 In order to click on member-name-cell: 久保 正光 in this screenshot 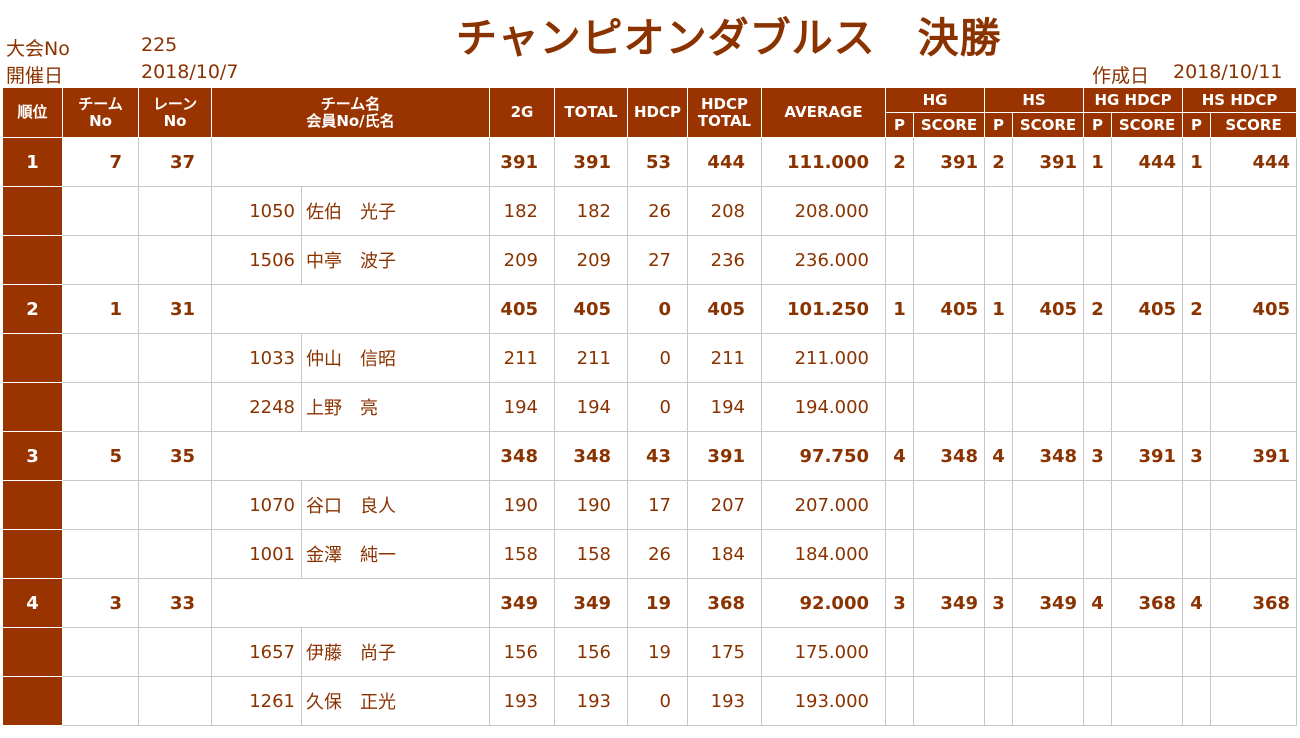, I will do `click(395, 701)`.